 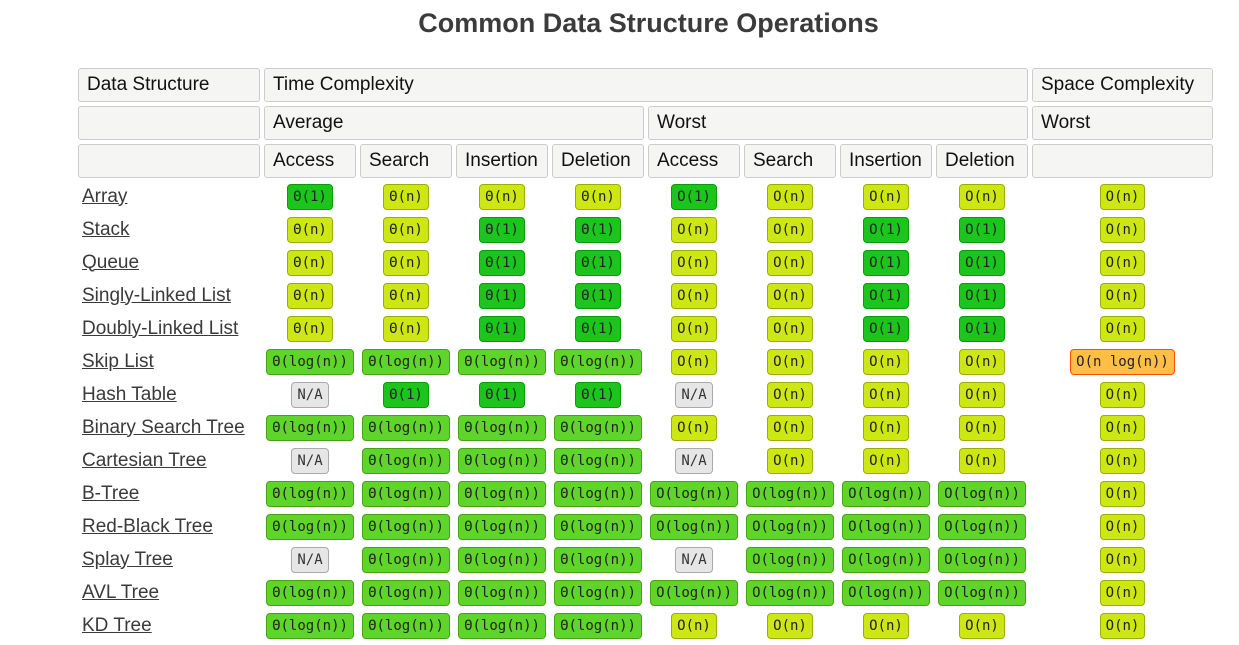 What do you see at coordinates (648, 23) in the screenshot?
I see `page-title: Common Data Structure Operations` at bounding box center [648, 23].